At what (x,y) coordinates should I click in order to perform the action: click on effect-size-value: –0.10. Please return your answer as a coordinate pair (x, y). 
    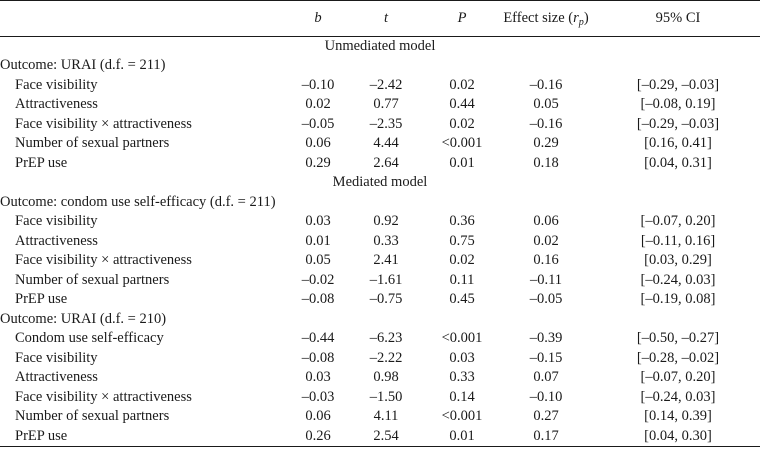
    Looking at the image, I should click on (546, 396).